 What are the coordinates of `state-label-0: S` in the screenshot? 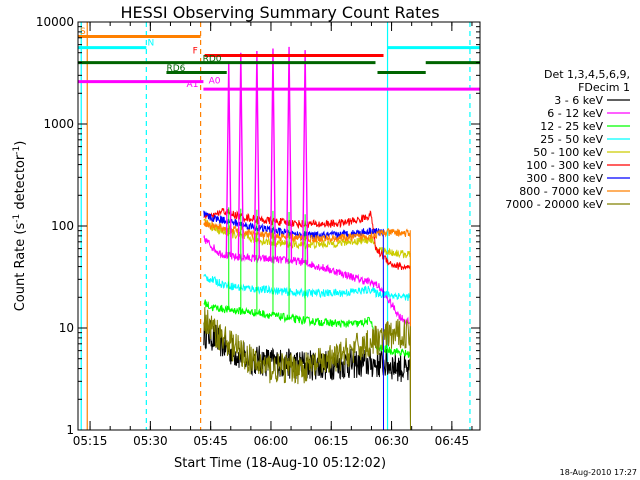 It's located at (83, 32).